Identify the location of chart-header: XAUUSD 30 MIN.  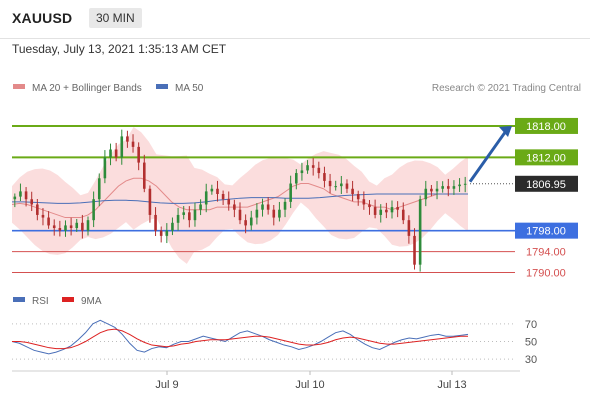
(295, 19).